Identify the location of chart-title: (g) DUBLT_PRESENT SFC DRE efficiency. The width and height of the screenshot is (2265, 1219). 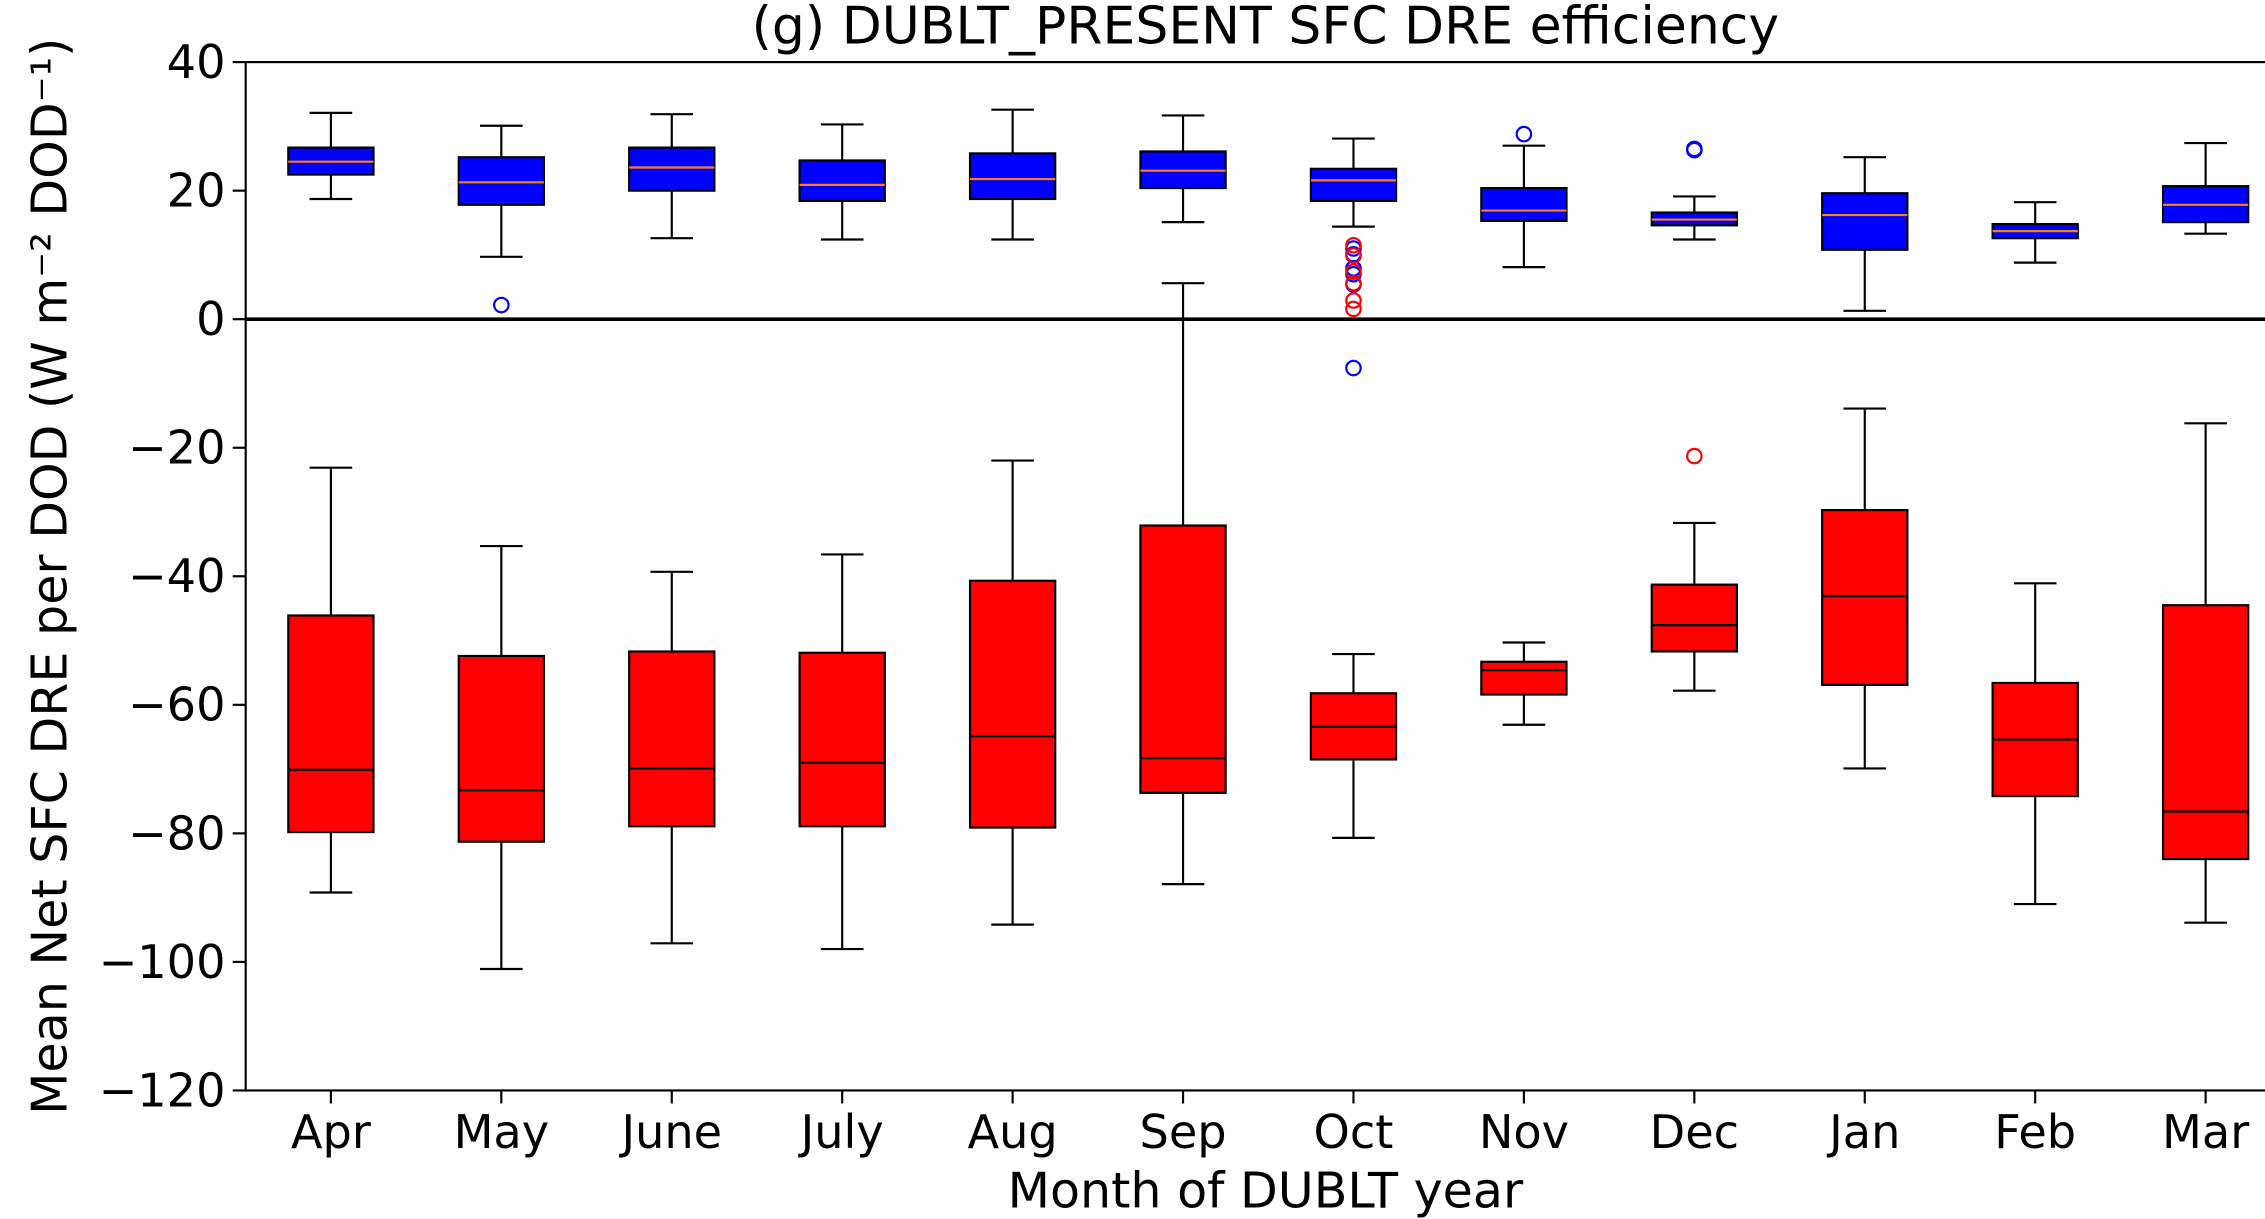
(1265, 28).